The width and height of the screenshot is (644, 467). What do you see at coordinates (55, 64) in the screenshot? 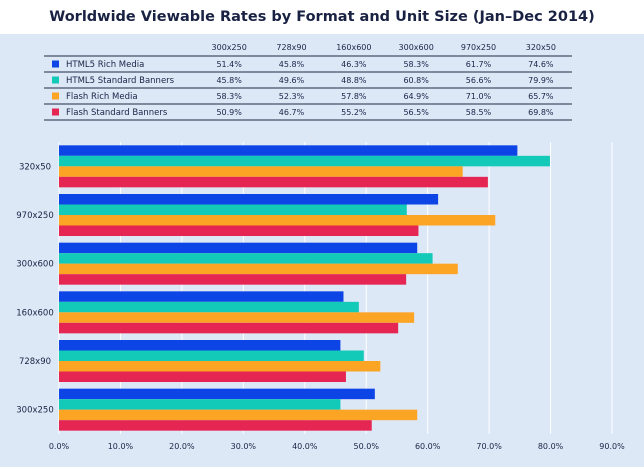
I see `legend-swatch-html5-rich-media` at bounding box center [55, 64].